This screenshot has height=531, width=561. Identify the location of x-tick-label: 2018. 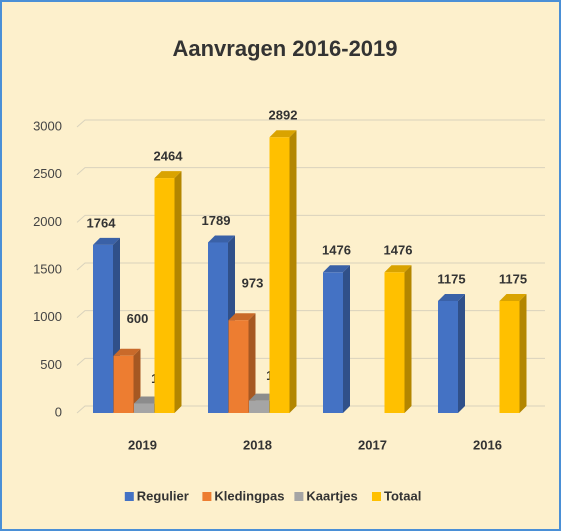
(257, 444).